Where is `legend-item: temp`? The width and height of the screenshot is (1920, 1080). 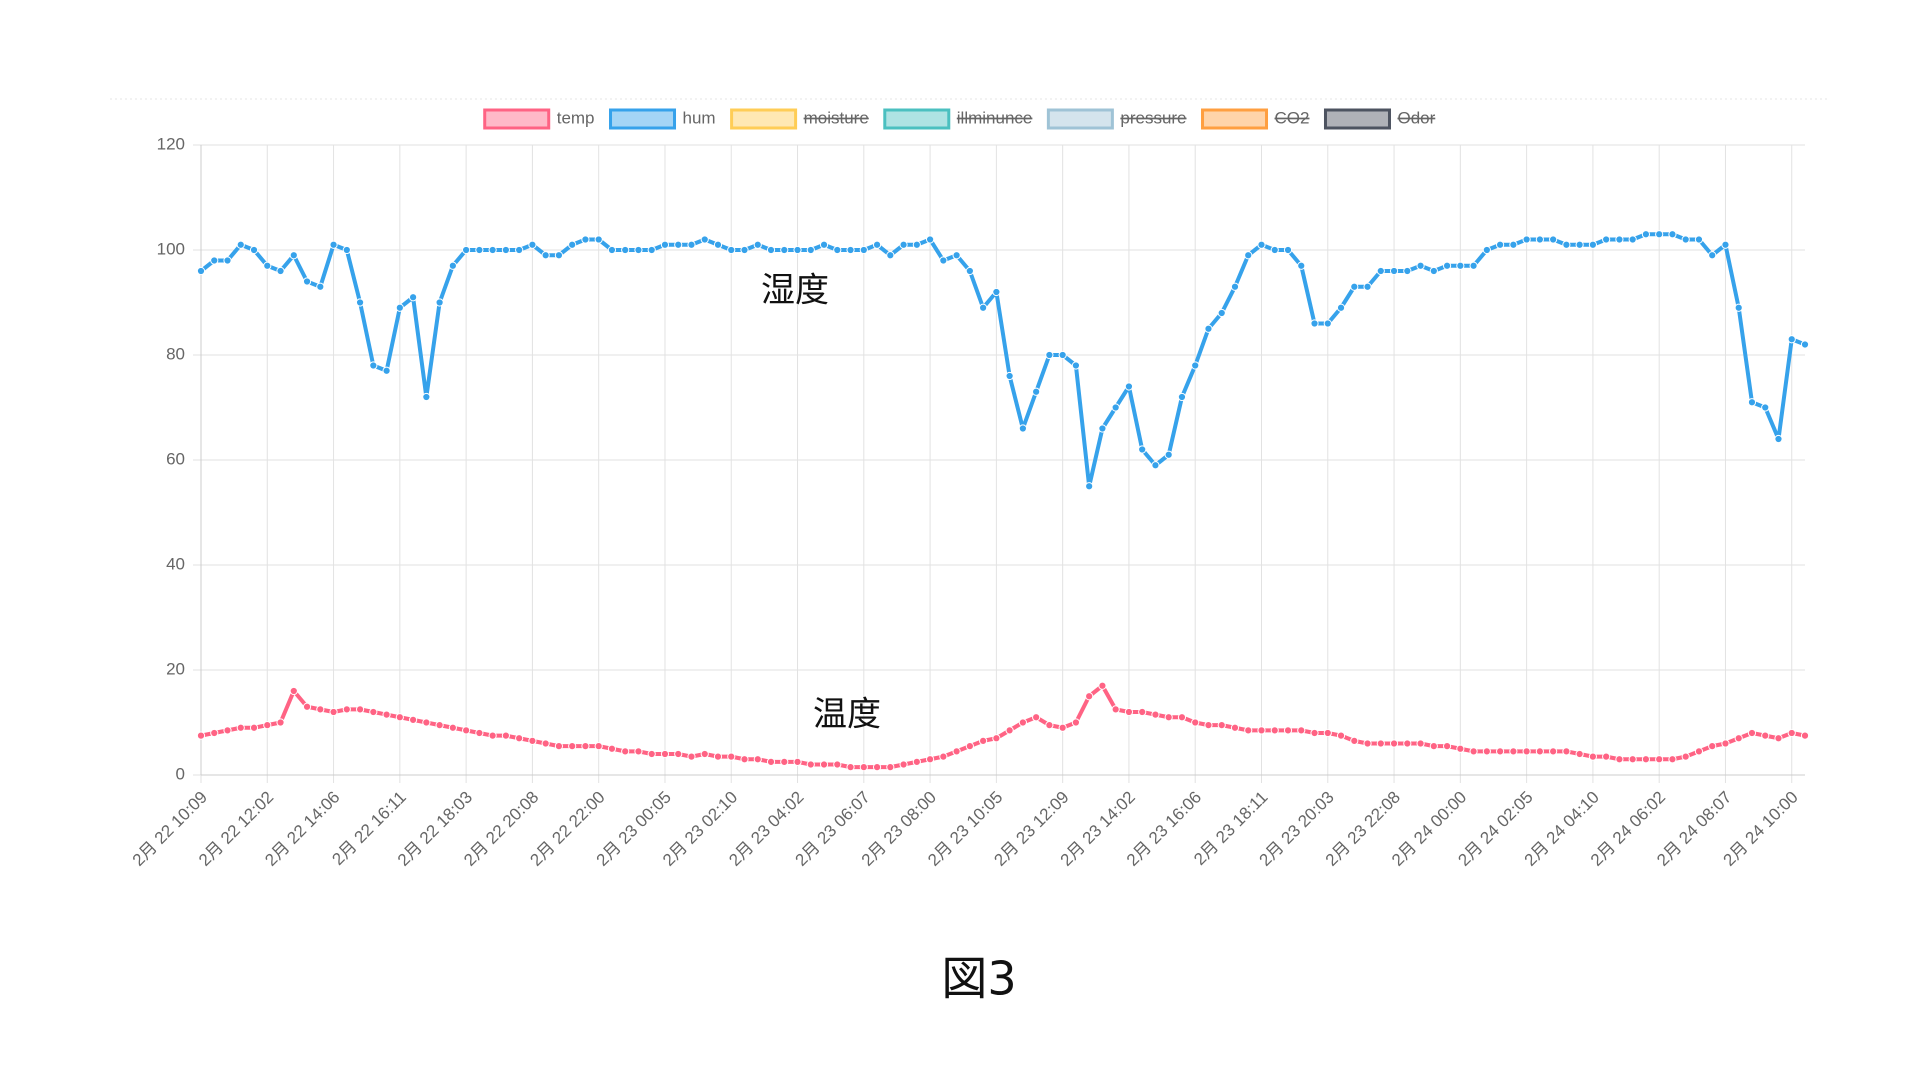 legend-item: temp is located at coordinates (539, 119).